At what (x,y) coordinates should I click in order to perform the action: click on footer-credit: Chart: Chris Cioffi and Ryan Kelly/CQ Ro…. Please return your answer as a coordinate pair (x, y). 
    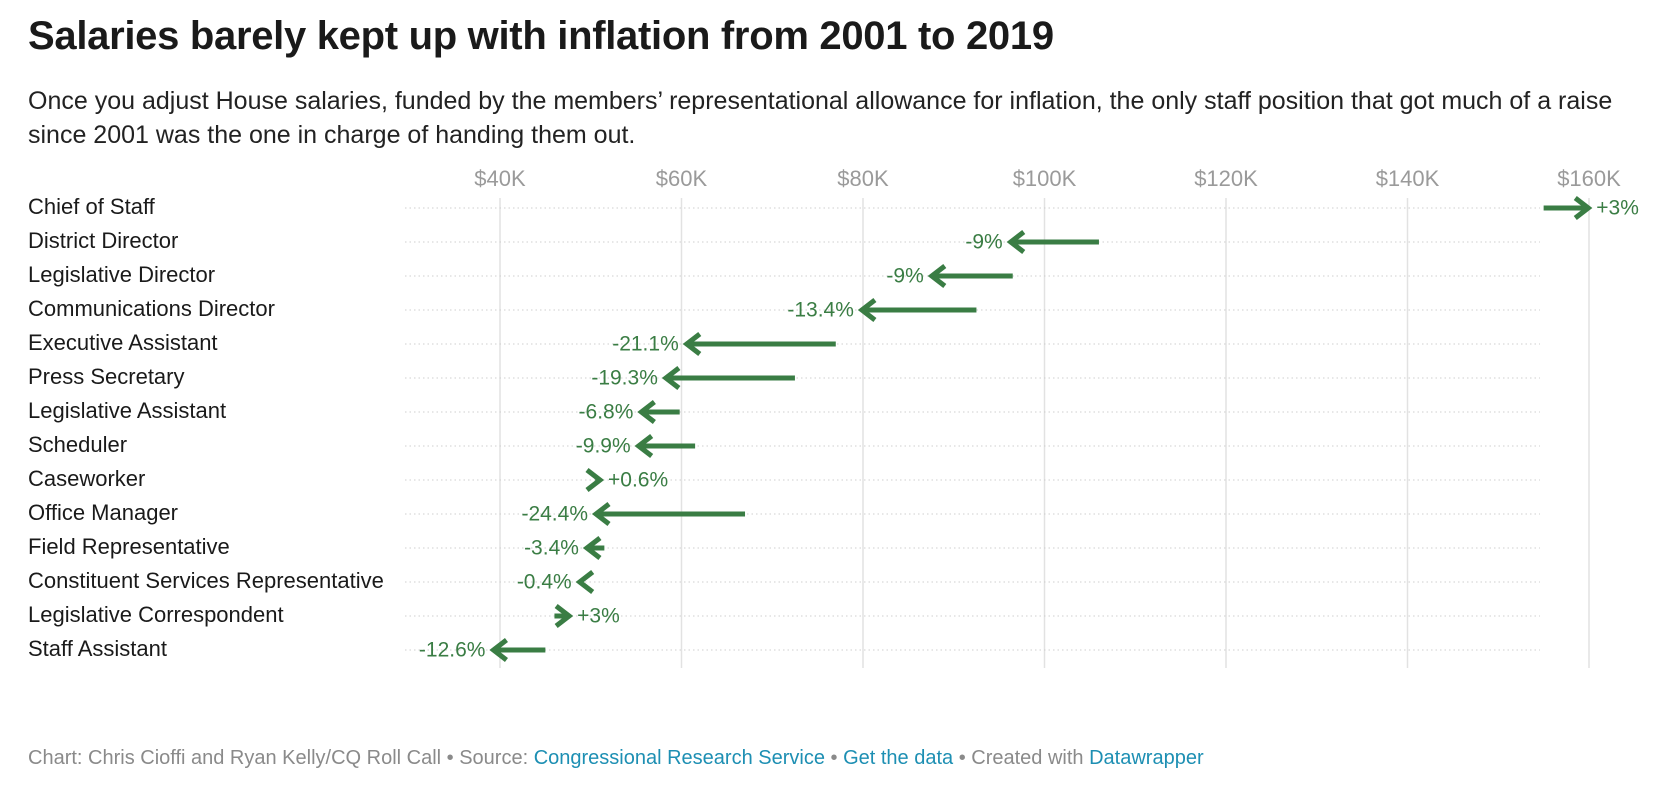
    Looking at the image, I should click on (281, 758).